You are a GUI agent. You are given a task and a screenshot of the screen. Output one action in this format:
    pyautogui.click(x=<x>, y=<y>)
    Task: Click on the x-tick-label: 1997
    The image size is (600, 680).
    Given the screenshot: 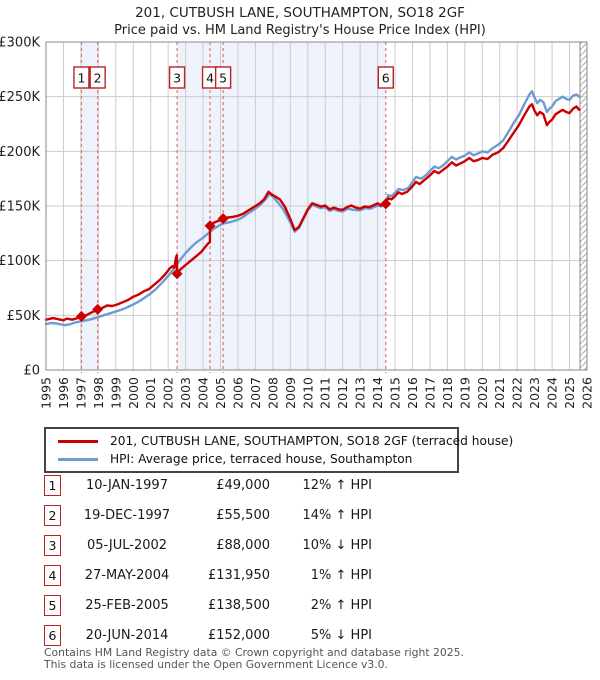 What is the action you would take?
    pyautogui.click(x=80, y=393)
    